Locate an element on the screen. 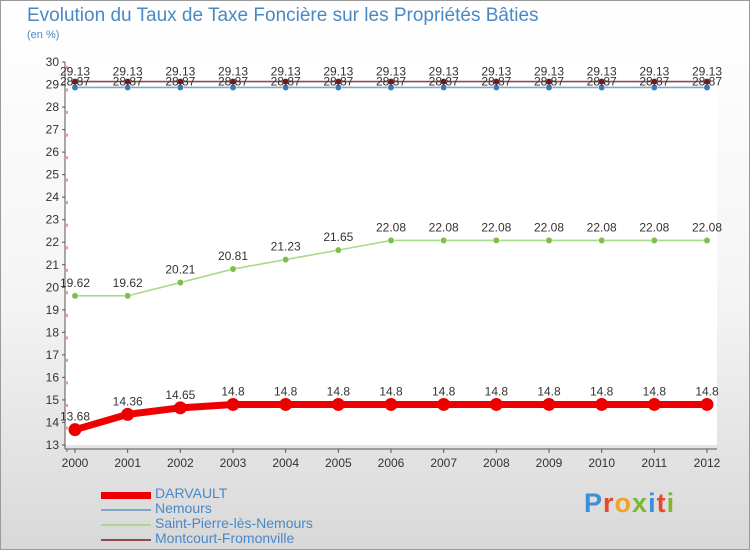 The image size is (750, 550). y-tick-label: 26 is located at coordinates (53, 152).